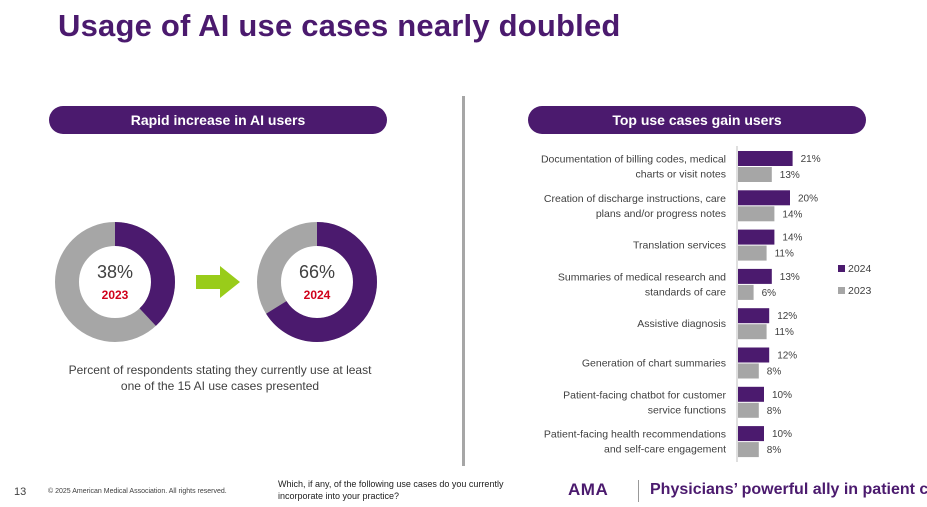 This screenshot has height=507, width=927. What do you see at coordinates (679, 246) in the screenshot?
I see `category-label: Translation services` at bounding box center [679, 246].